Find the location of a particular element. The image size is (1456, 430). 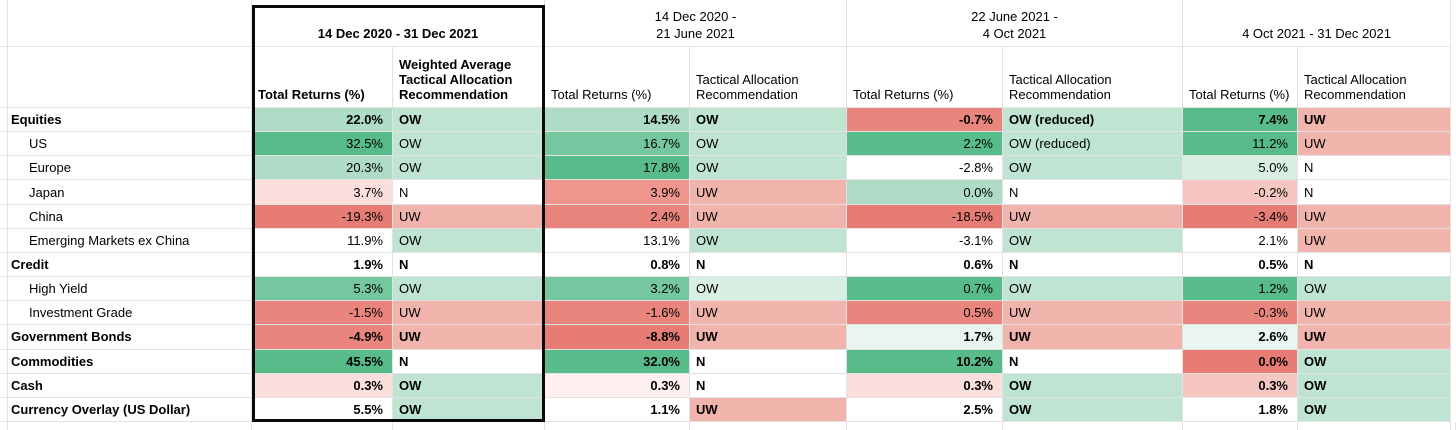

cell-return: 1.2% is located at coordinates (1240, 289).